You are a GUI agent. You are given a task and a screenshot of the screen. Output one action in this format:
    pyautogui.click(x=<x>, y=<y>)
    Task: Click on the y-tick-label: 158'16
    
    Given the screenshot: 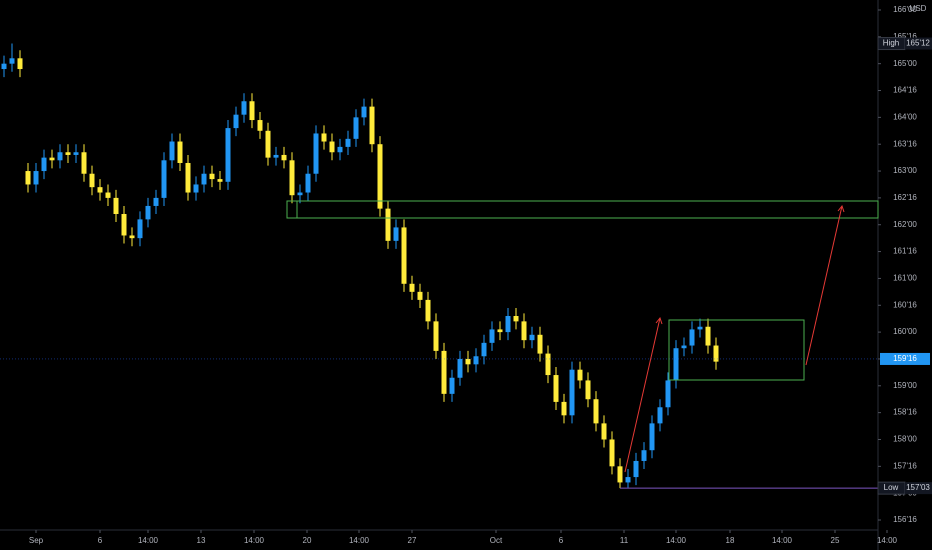 What is the action you would take?
    pyautogui.click(x=905, y=412)
    